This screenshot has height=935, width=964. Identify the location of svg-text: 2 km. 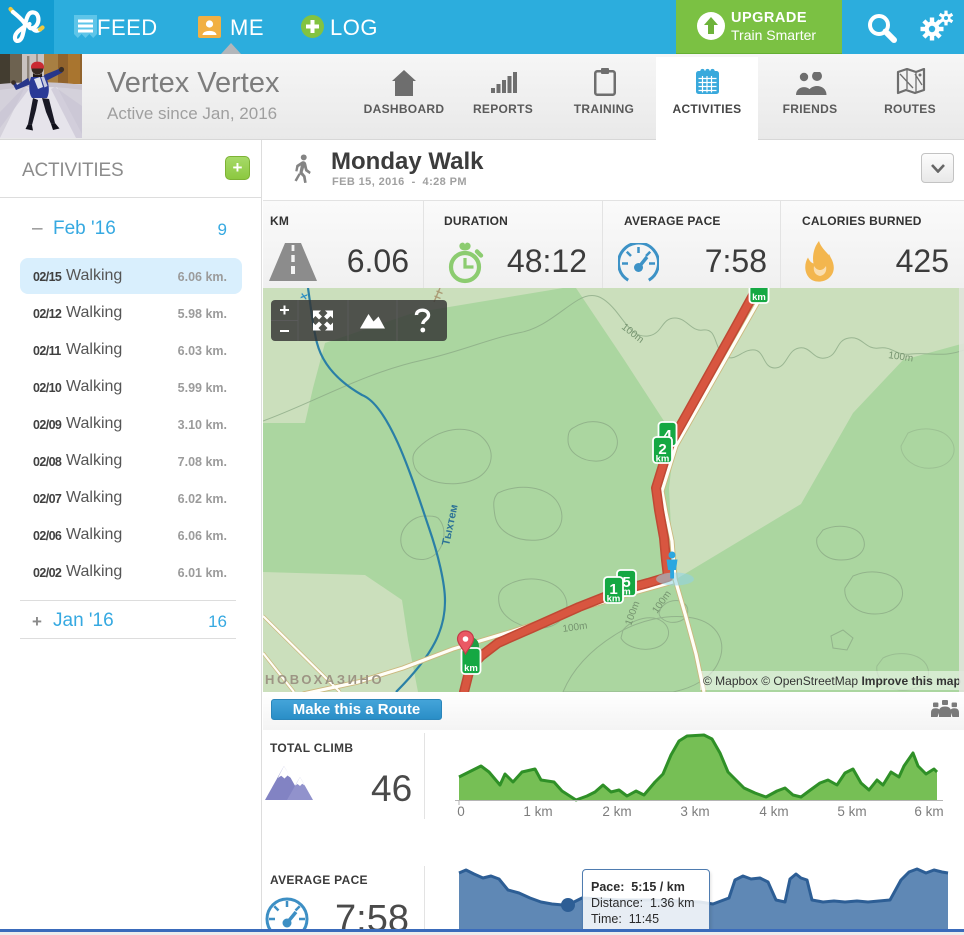
(616, 811).